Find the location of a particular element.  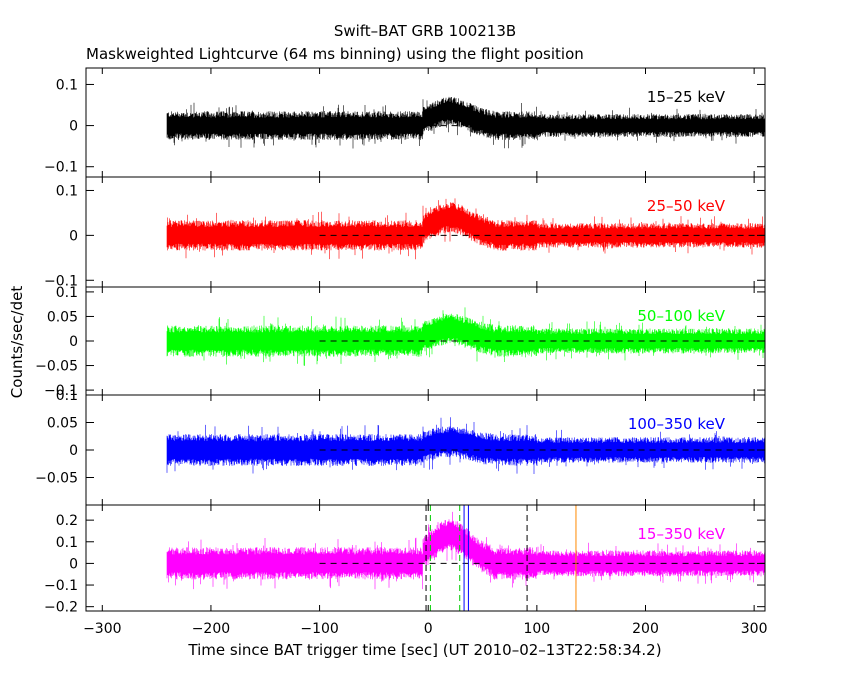

panel-3: 50–100 keV −0.1 −0.05 0 0.05 0.1 is located at coordinates (400, 342).